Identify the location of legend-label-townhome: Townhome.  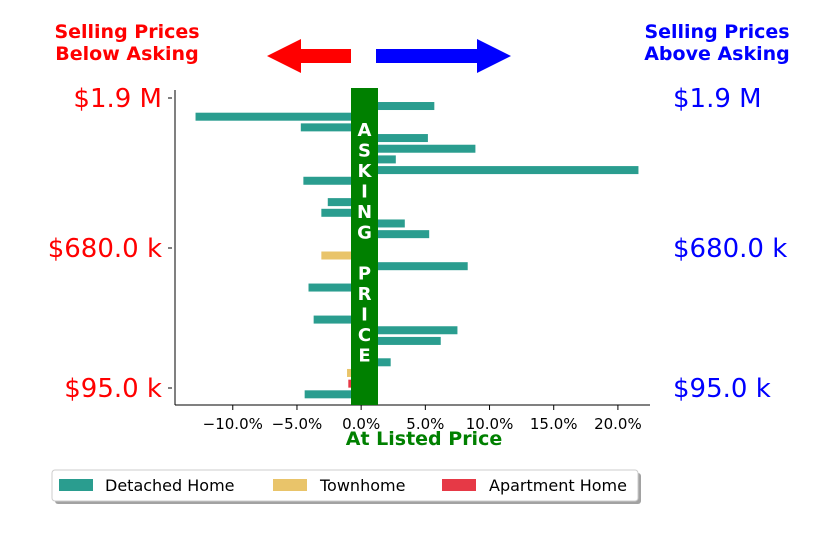
(362, 485).